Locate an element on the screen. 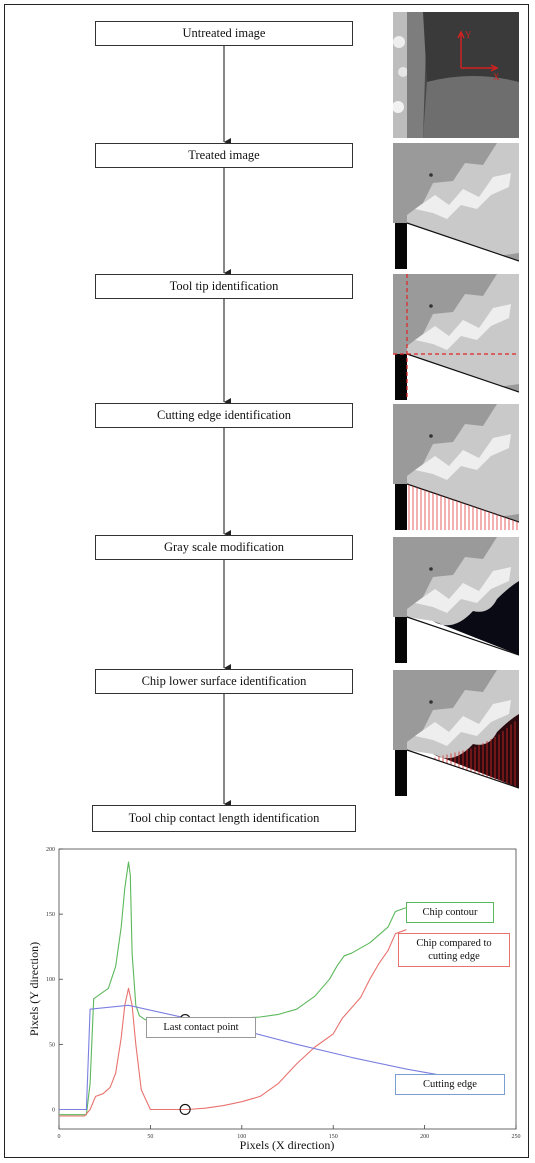 Image resolution: width=535 pixels, height=1163 pixels. thumb-axis-x-label: X is located at coordinates (496, 77).